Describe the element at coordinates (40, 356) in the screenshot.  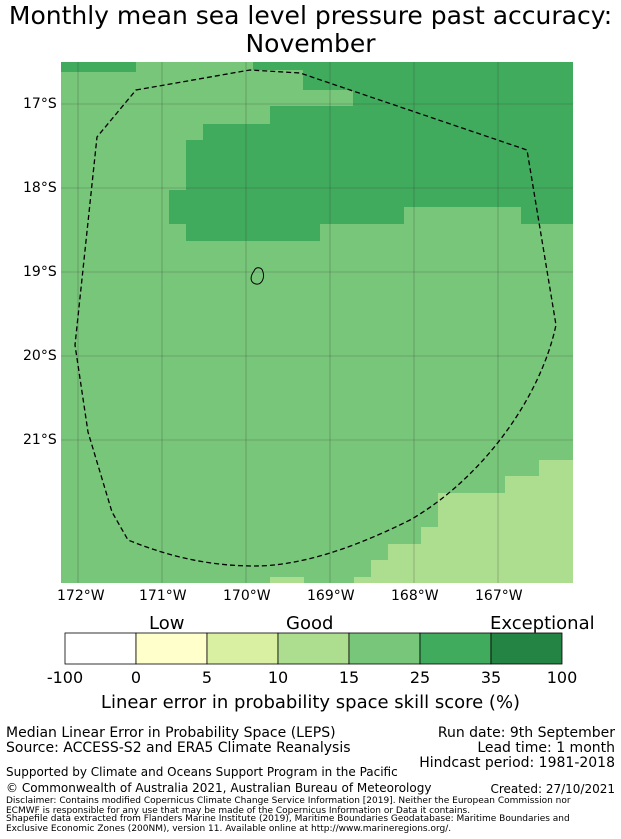
I see `lat-tick-label: 20°S` at that location.